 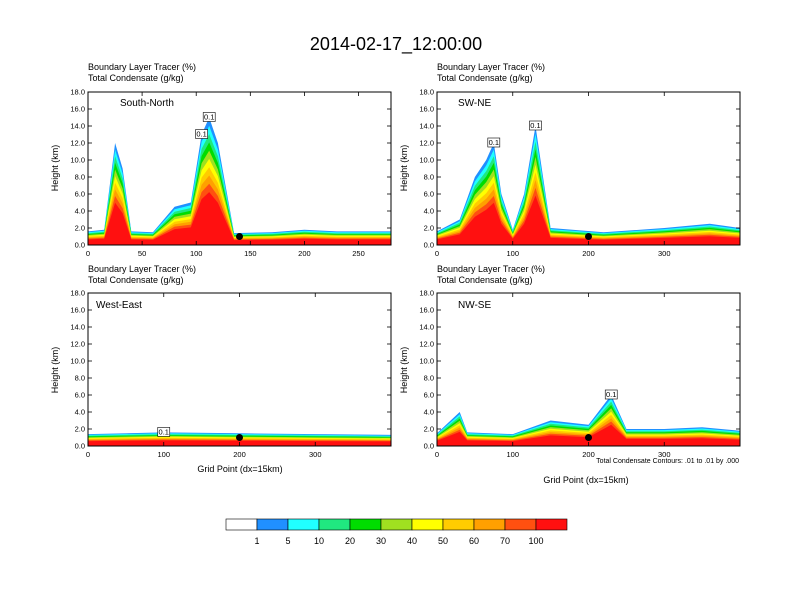 What do you see at coordinates (319, 541) in the screenshot?
I see `colorbar-label: 10` at bounding box center [319, 541].